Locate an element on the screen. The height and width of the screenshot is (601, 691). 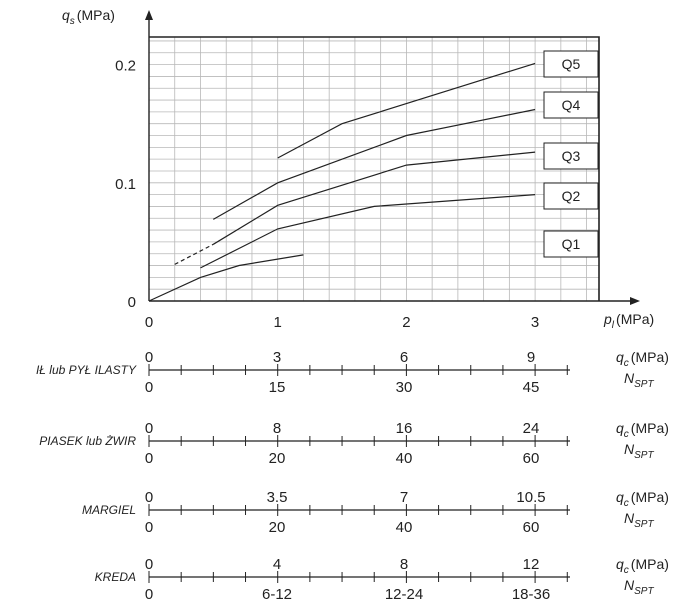
qc-value: 4 is located at coordinates (277, 564).